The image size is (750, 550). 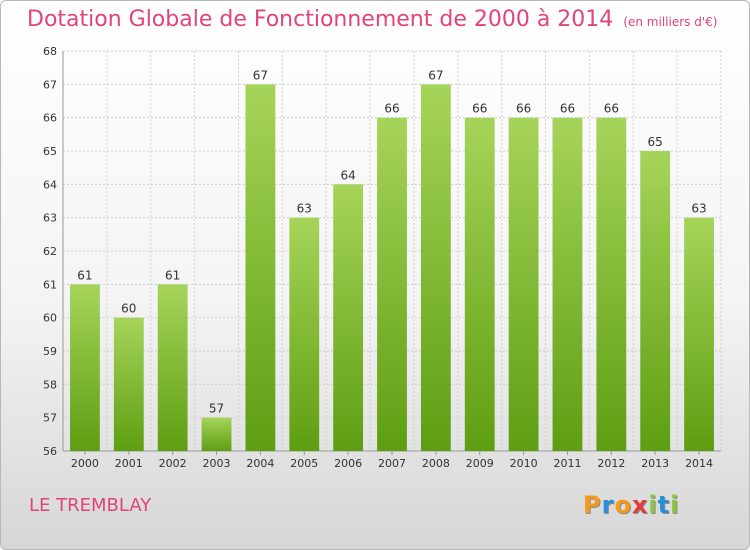 I want to click on x-tick-label: 2002, so click(x=173, y=463).